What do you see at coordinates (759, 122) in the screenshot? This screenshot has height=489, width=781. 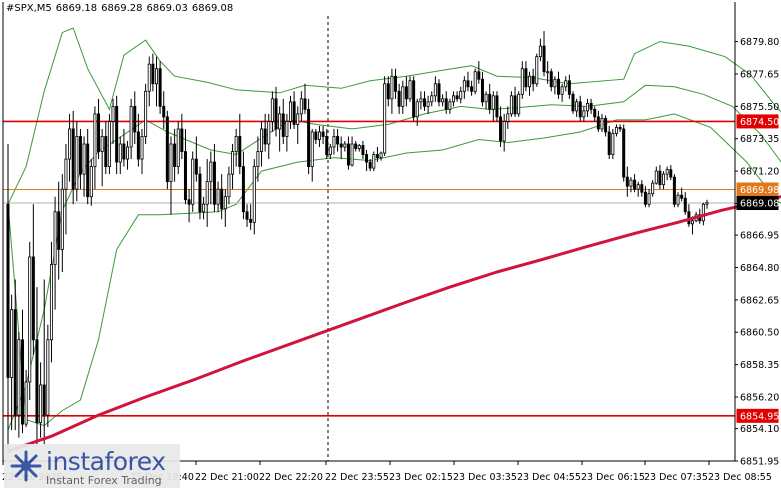 I see `price-label-text: 6874.50` at bounding box center [759, 122].